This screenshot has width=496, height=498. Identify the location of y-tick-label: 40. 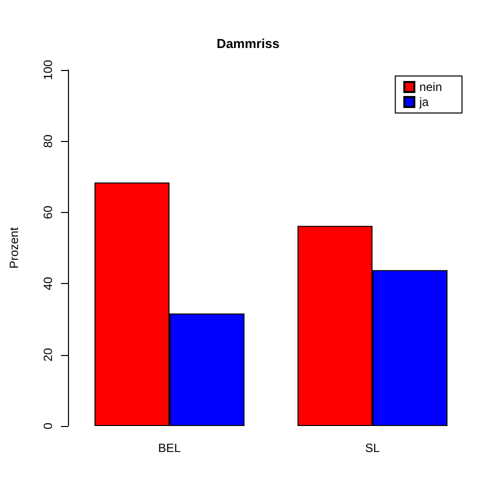
(48, 283).